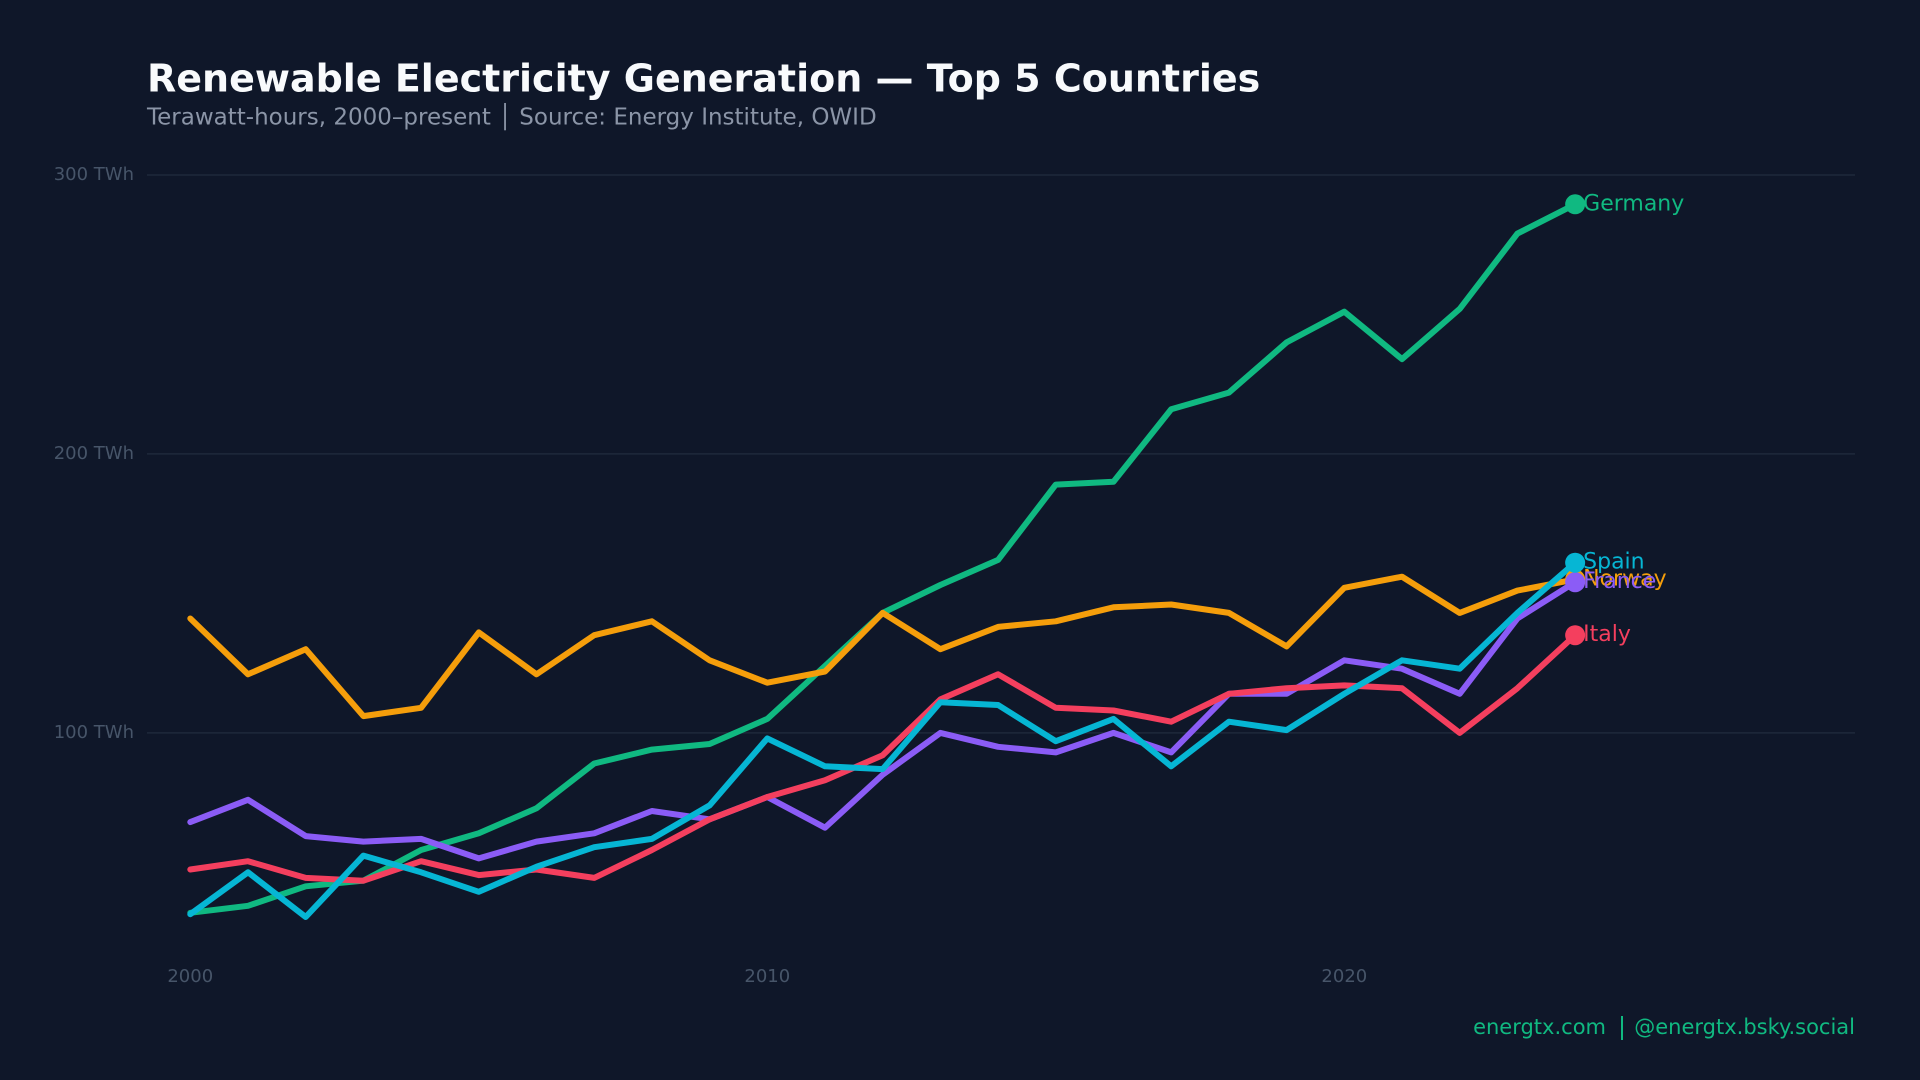  What do you see at coordinates (1344, 976) in the screenshot?
I see `x-tick-label: 2020` at bounding box center [1344, 976].